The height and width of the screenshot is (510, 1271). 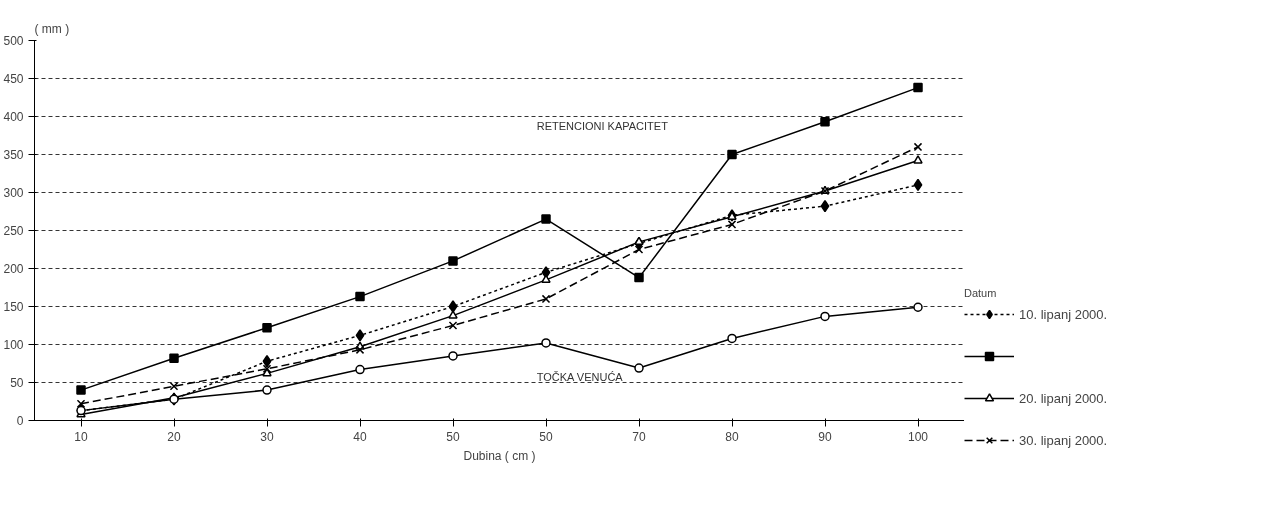 I want to click on y-tick-label: 400, so click(x=13, y=117).